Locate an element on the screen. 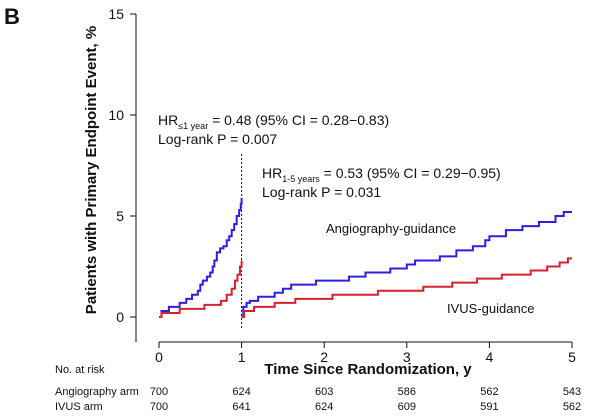 The width and height of the screenshot is (593, 416). risk-value: 603 is located at coordinates (324, 392).